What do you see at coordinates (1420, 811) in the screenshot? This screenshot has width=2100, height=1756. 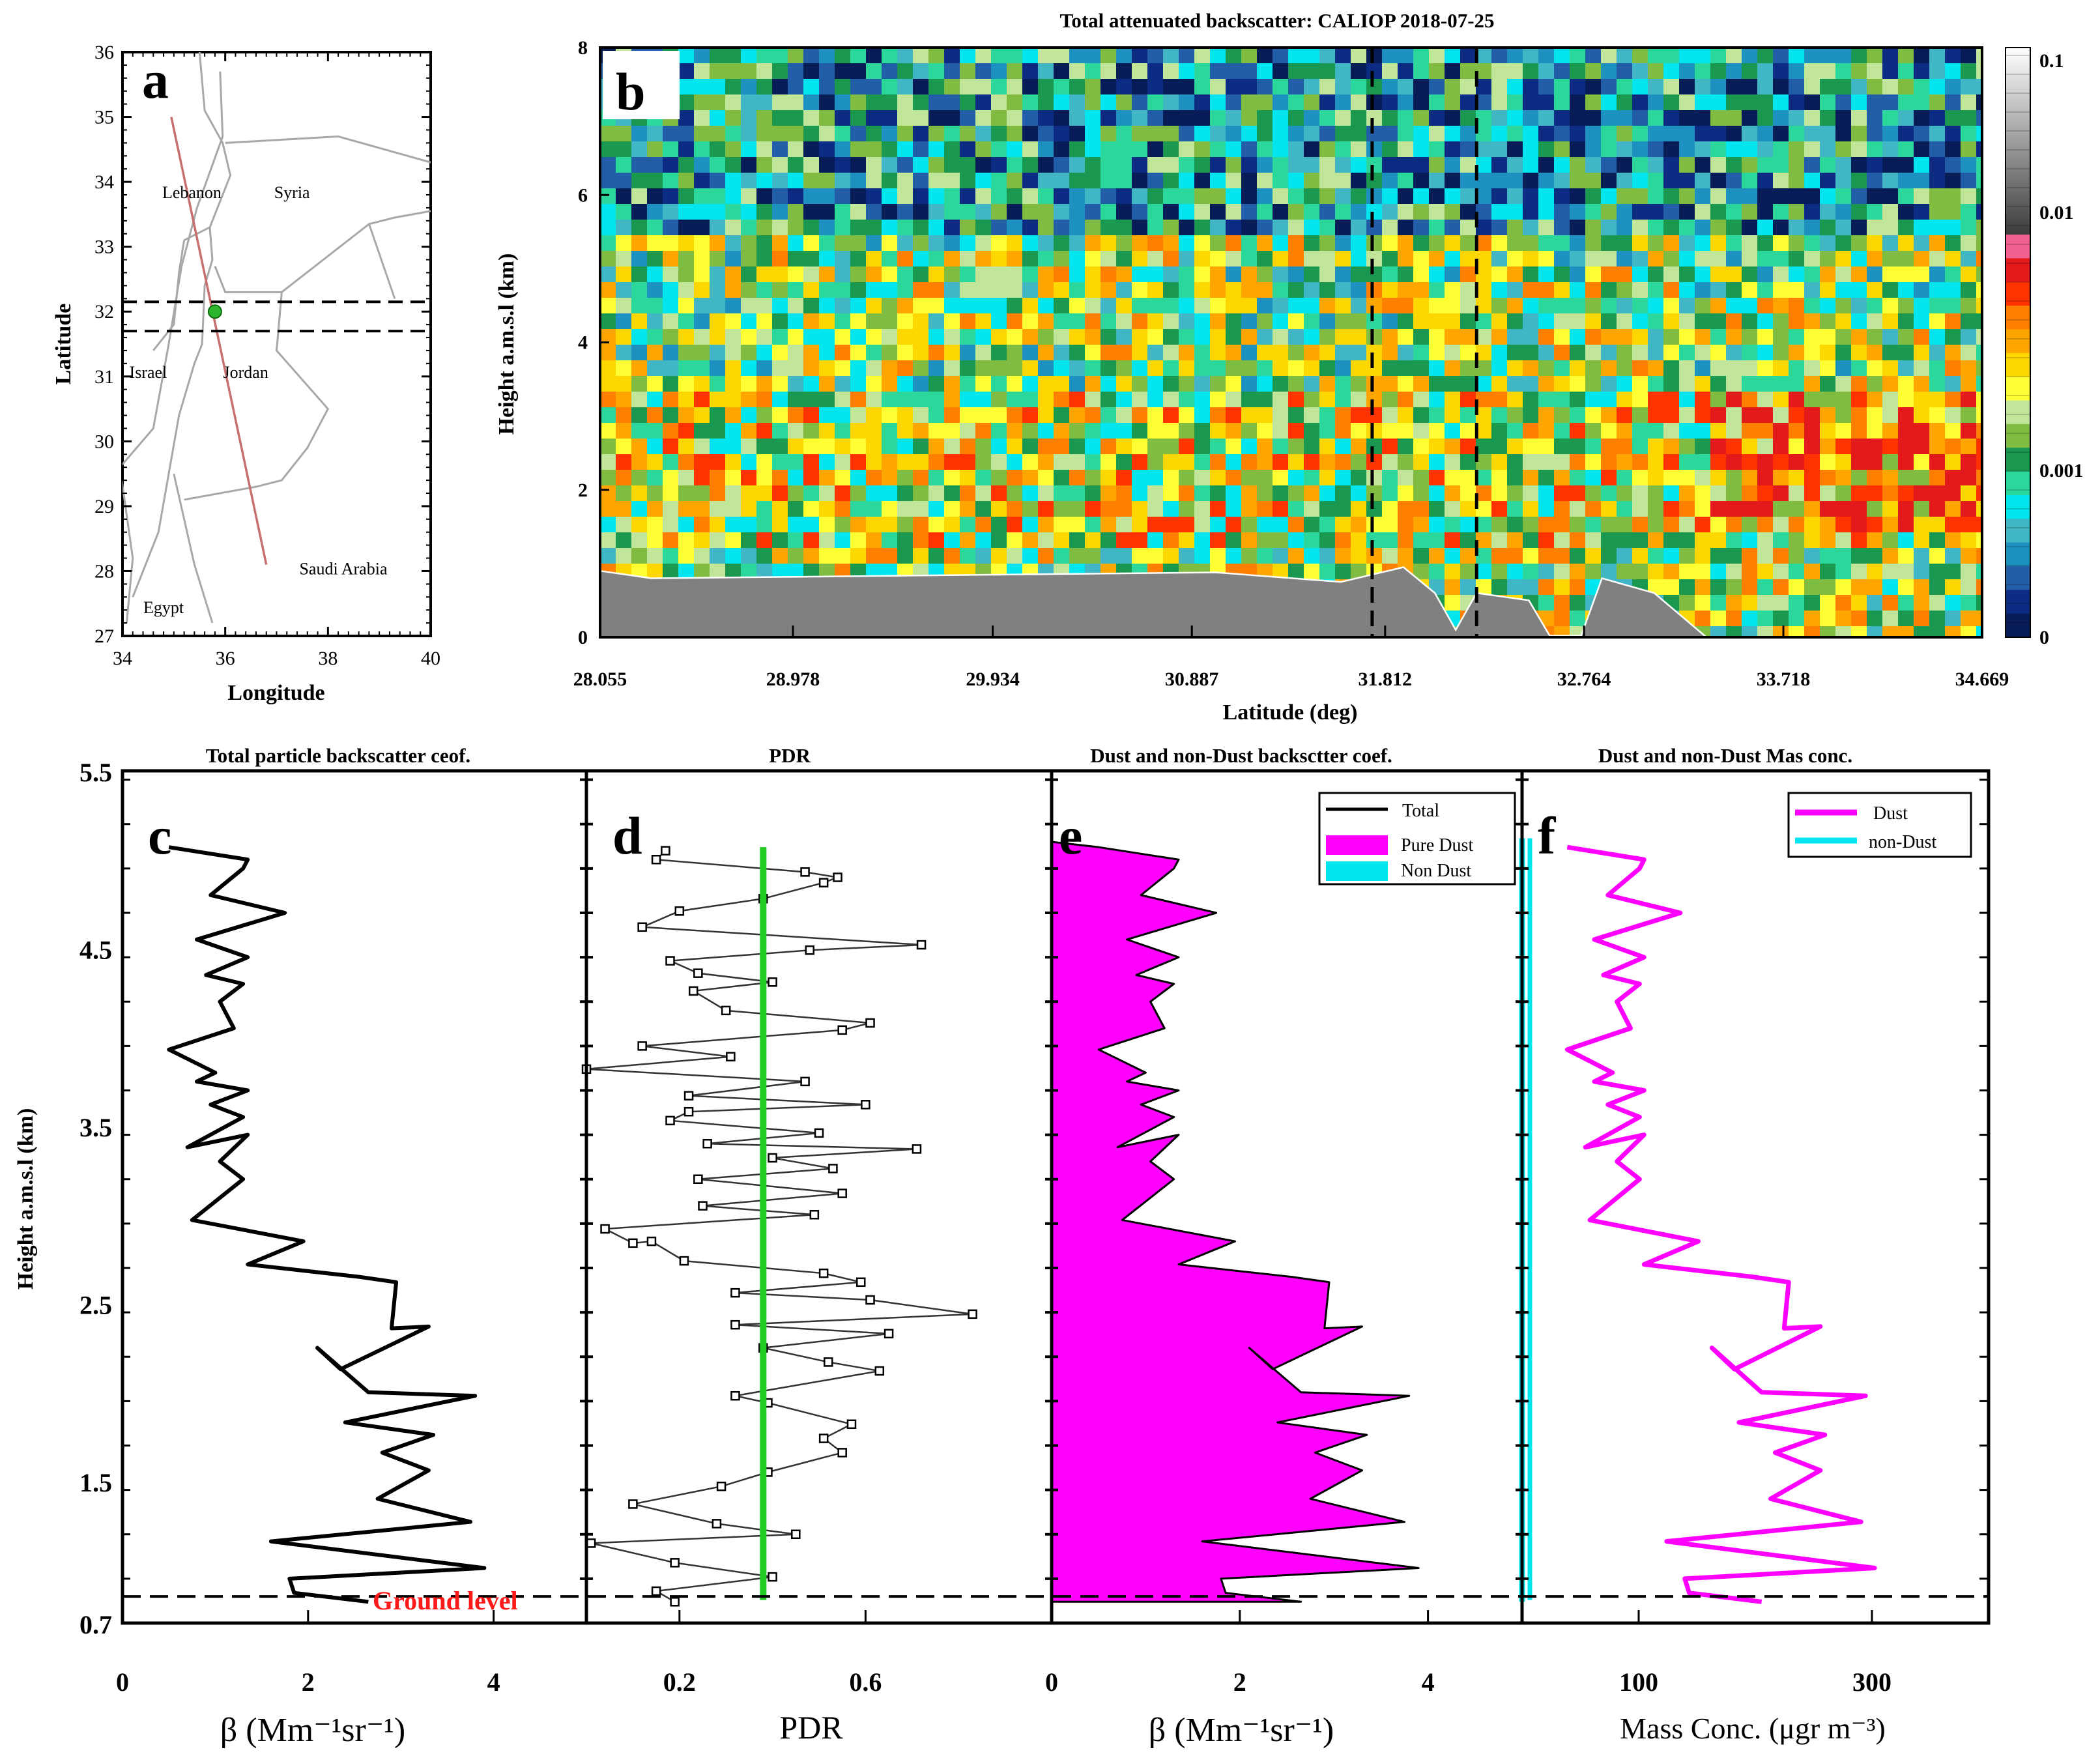 I see `legend-total-label: Total` at bounding box center [1420, 811].